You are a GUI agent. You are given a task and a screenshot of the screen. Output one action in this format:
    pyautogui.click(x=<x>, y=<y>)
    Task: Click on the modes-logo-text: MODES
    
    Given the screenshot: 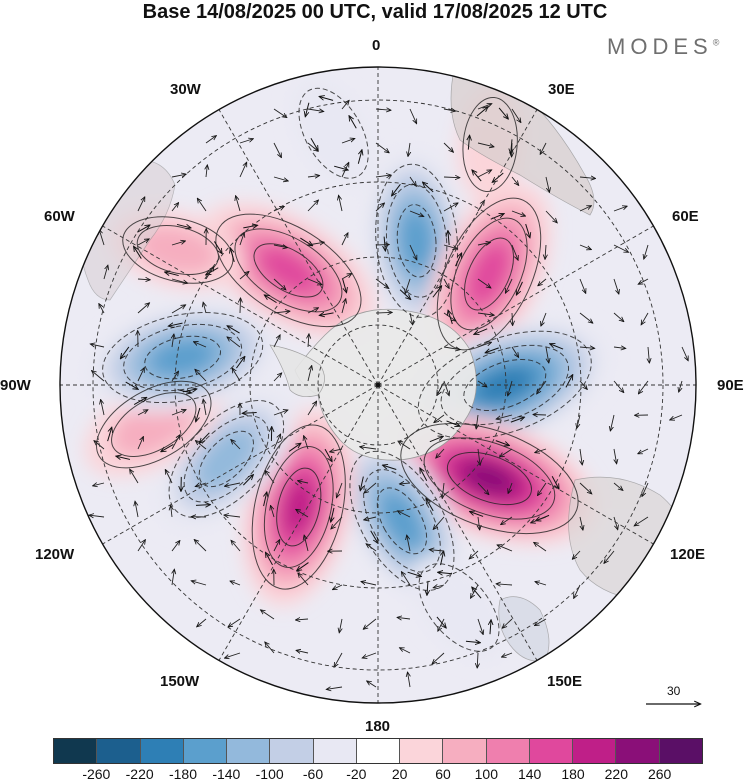 What is the action you would take?
    pyautogui.click(x=660, y=46)
    